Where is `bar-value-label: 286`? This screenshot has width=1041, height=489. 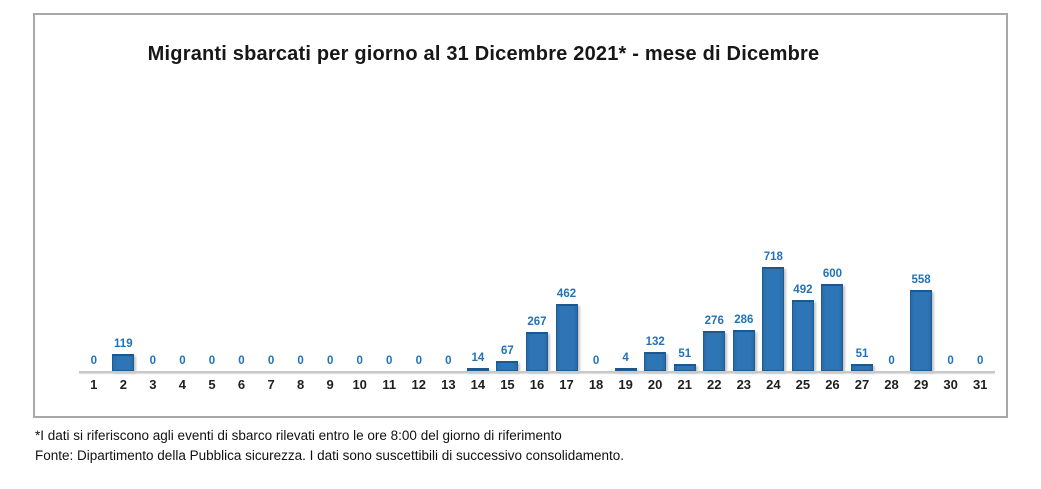
bar-value-label: 286 is located at coordinates (744, 319).